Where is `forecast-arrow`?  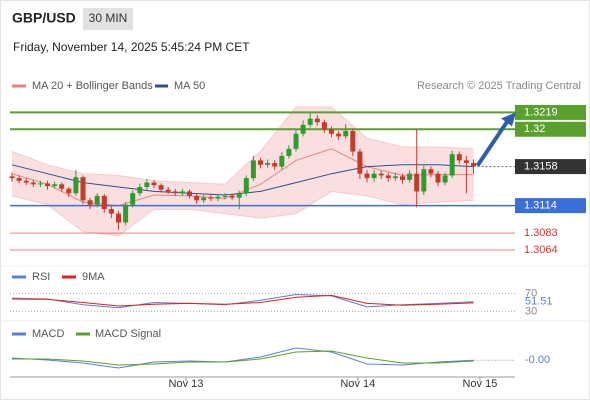 forecast-arrow is located at coordinates (492, 143).